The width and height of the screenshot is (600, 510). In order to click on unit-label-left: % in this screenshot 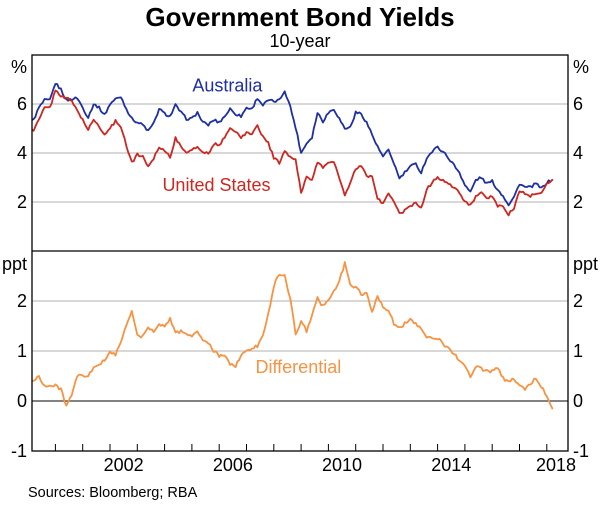, I will do `click(19, 67)`.